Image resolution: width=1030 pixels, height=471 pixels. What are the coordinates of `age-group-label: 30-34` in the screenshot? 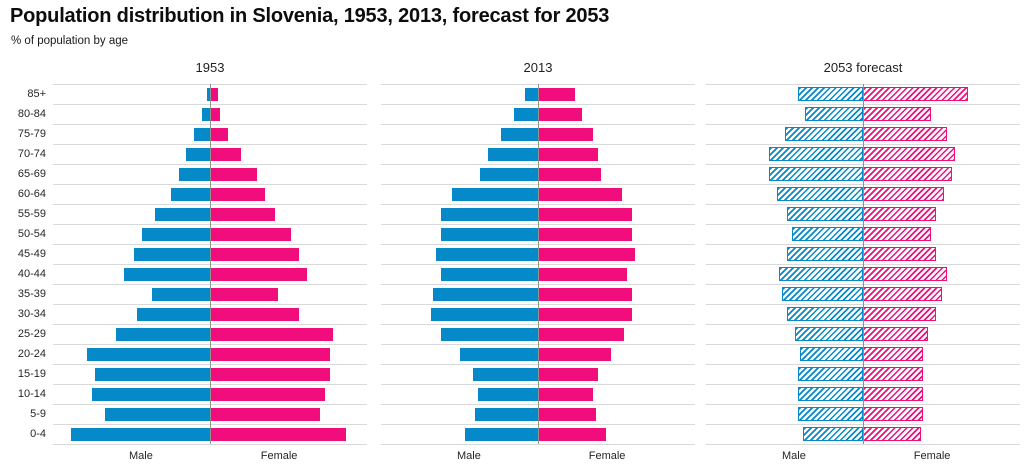 It's located at (31, 314).